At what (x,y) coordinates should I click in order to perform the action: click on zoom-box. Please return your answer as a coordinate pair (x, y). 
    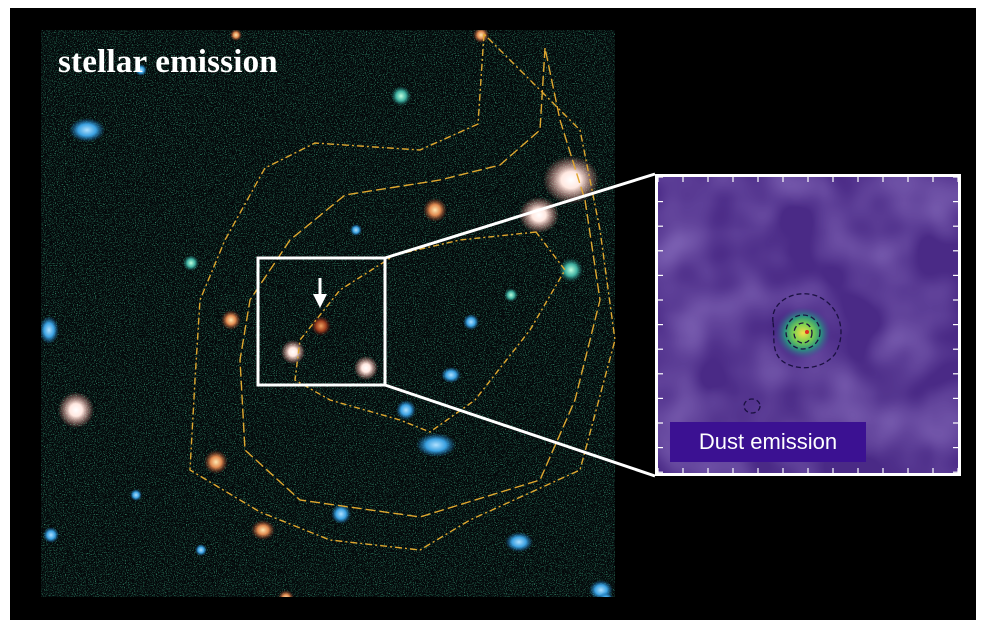
    Looking at the image, I should click on (321, 321).